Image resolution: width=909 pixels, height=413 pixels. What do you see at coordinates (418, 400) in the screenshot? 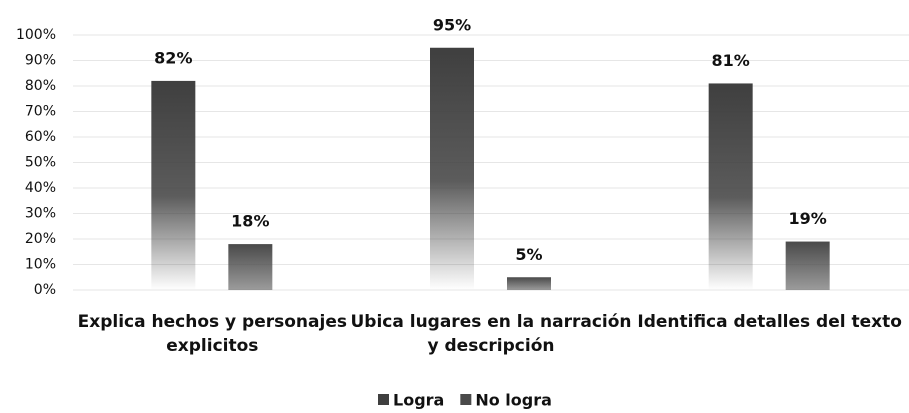
I see `legend-label: Logra` at bounding box center [418, 400].